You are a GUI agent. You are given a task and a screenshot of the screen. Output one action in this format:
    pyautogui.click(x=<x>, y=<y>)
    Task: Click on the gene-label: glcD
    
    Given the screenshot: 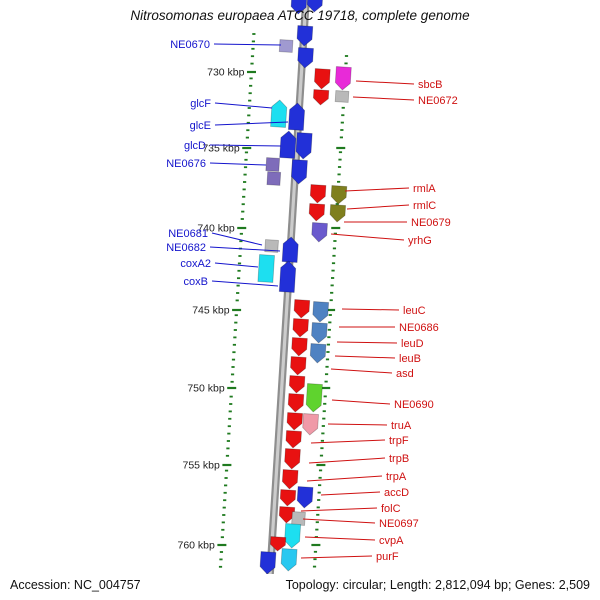 What is the action you would take?
    pyautogui.click(x=195, y=146)
    